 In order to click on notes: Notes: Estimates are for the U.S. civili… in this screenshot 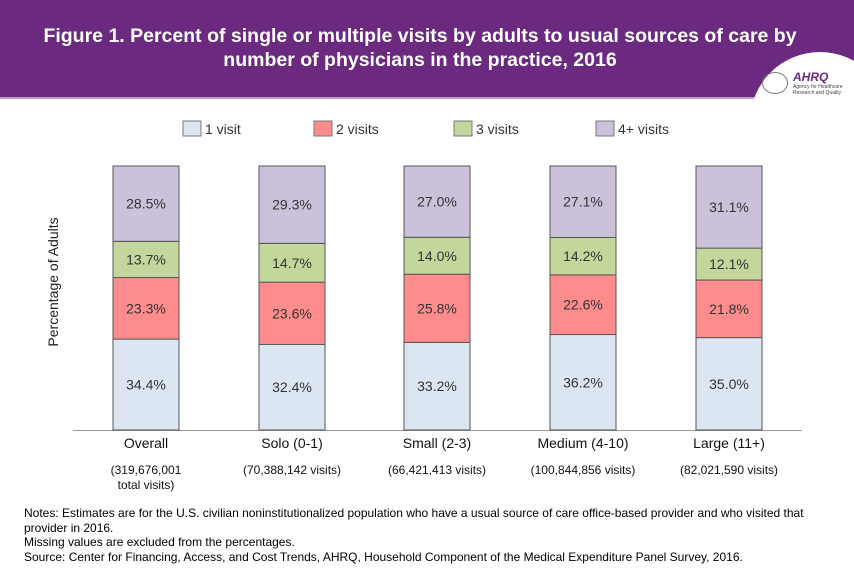, I will do `click(434, 535)`.